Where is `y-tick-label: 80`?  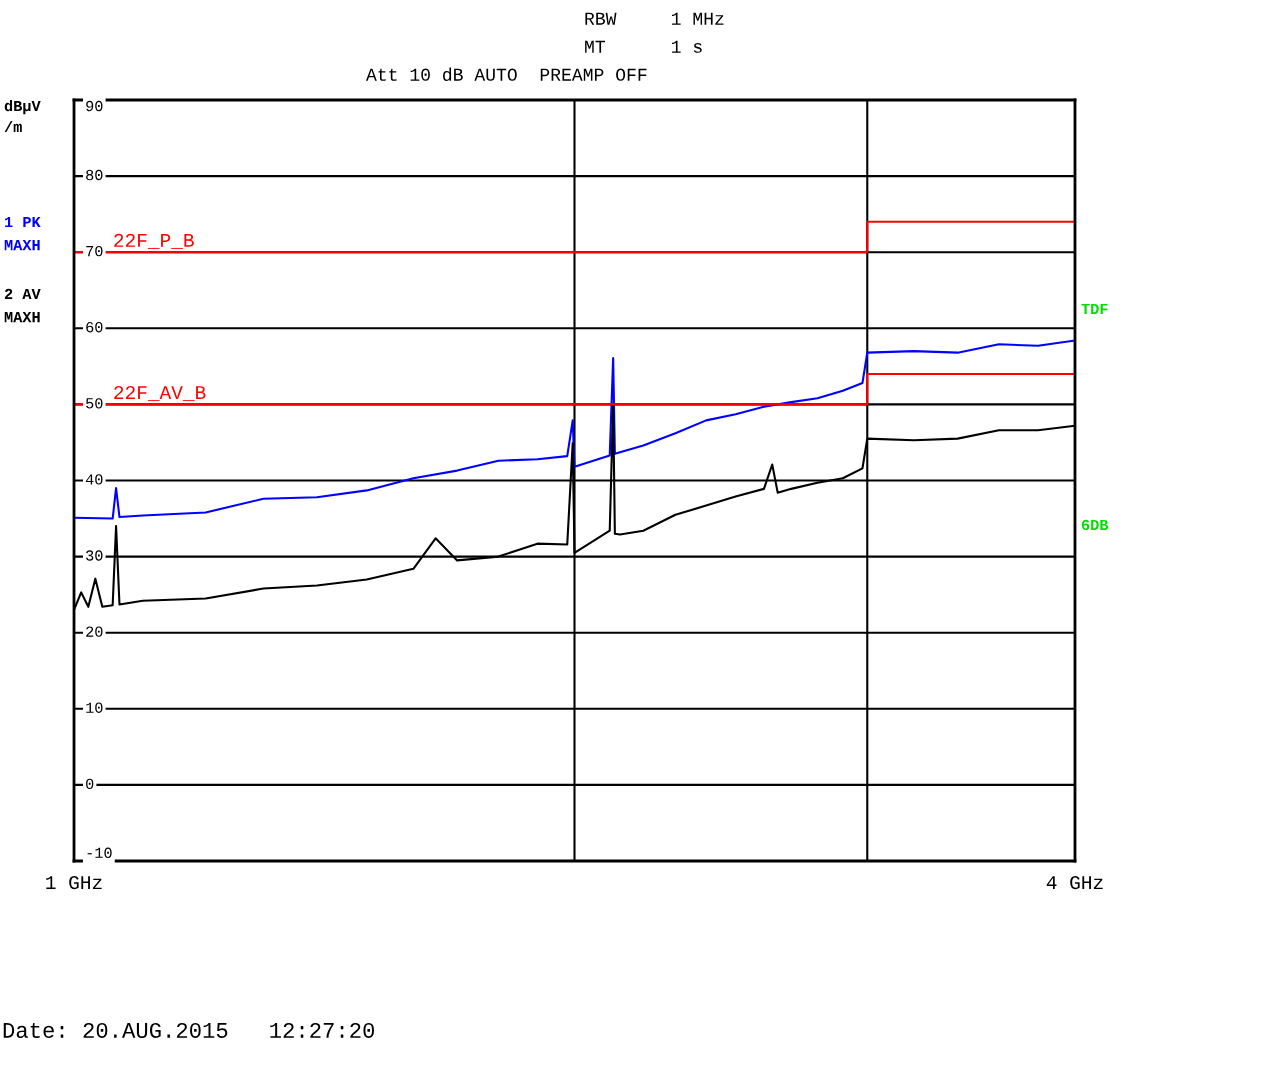
y-tick-label: 80 is located at coordinates (94, 175).